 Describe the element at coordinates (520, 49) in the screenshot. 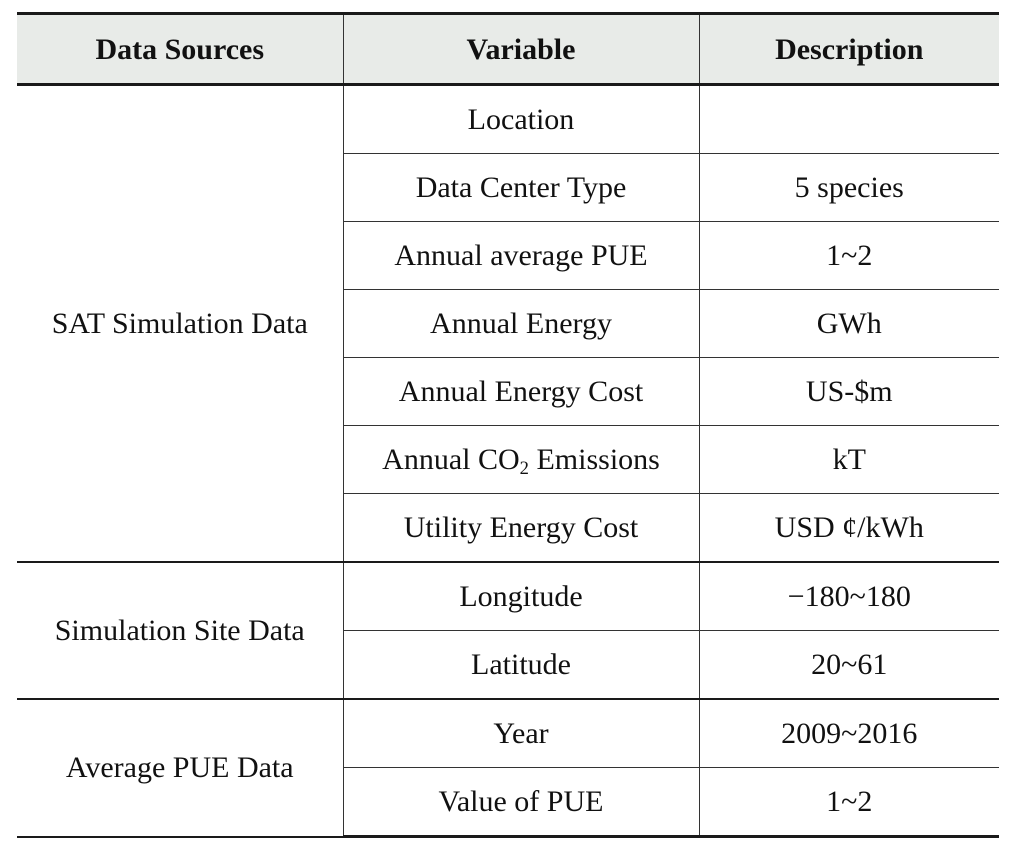

I see `header-variable: Variable` at that location.